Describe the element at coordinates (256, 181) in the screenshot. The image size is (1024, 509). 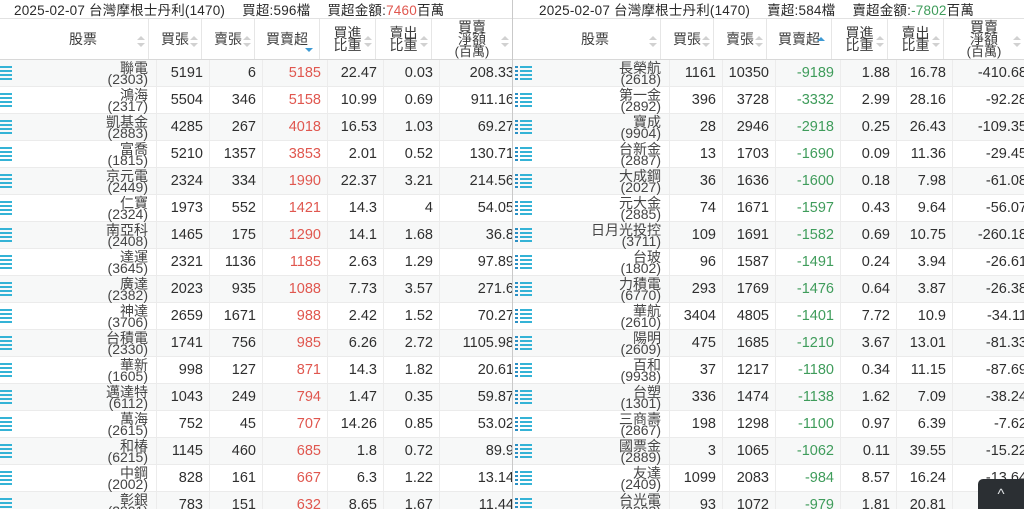
I see `table-row: 京元電 (2449) 2324 334 1990 22.37 3.21 214.56` at that location.